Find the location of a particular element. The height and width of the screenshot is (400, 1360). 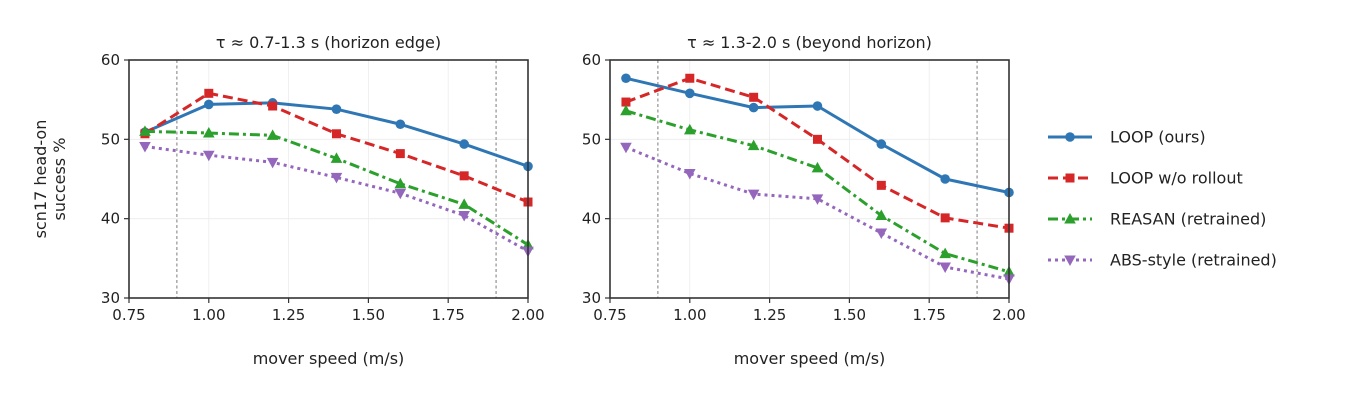

legend-label: REASAN (retrained) is located at coordinates (1188, 219).